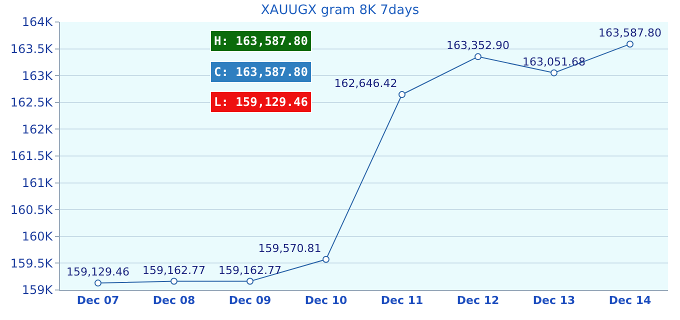 The height and width of the screenshot is (320, 680). I want to click on data-label: 162,646.42, so click(366, 83).